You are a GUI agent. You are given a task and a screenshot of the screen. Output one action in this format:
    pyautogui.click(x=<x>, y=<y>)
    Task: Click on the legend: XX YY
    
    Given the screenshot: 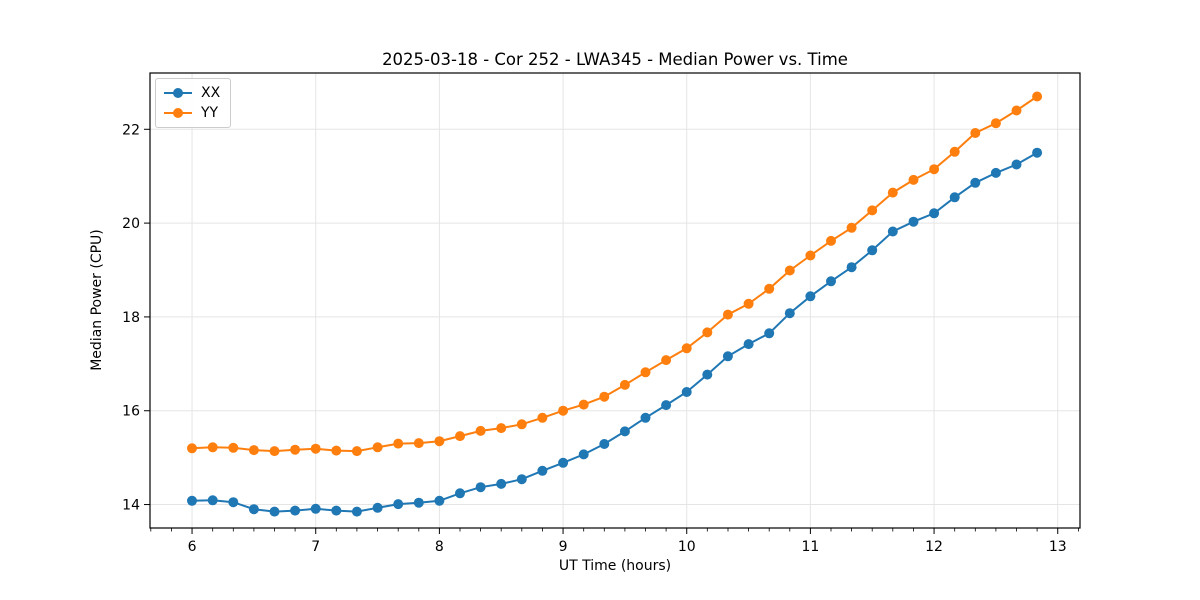 What is the action you would take?
    pyautogui.click(x=193, y=103)
    